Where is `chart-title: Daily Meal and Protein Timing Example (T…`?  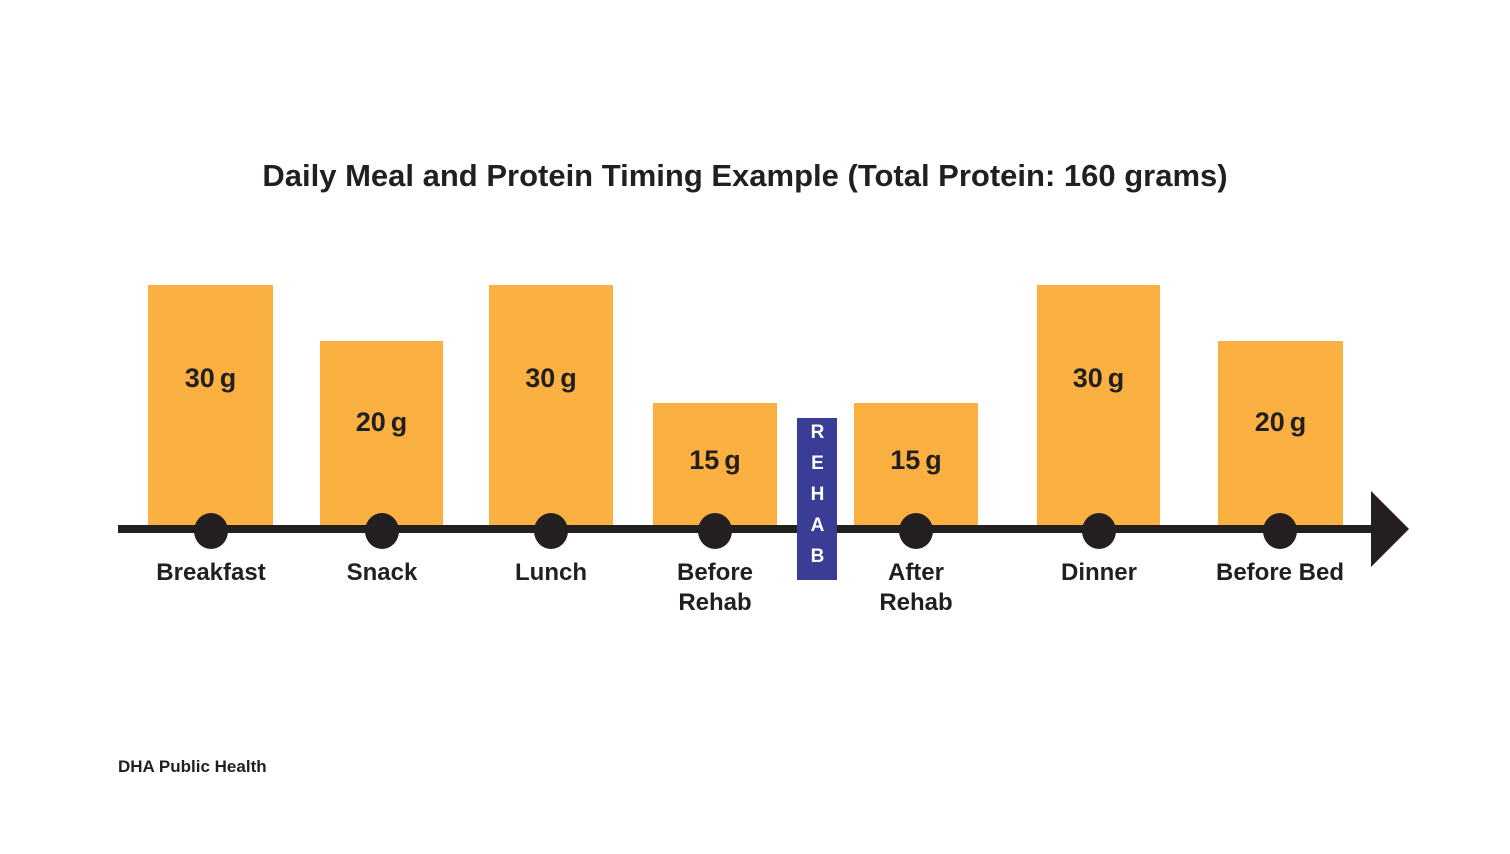
chart-title: Daily Meal and Protein Timing Example (T… is located at coordinates (745, 175).